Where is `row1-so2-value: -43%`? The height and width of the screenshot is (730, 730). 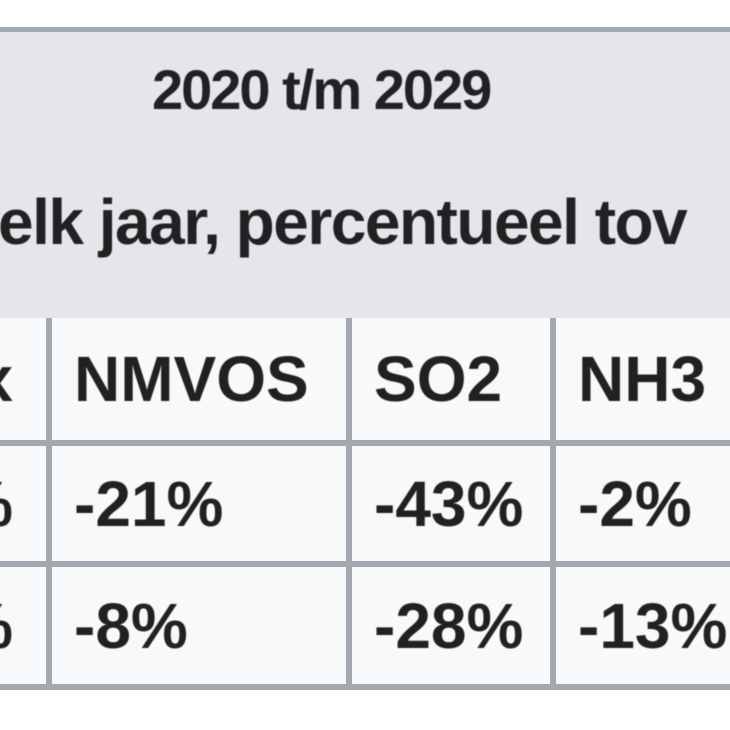
row1-so2-value: -43% is located at coordinates (449, 503).